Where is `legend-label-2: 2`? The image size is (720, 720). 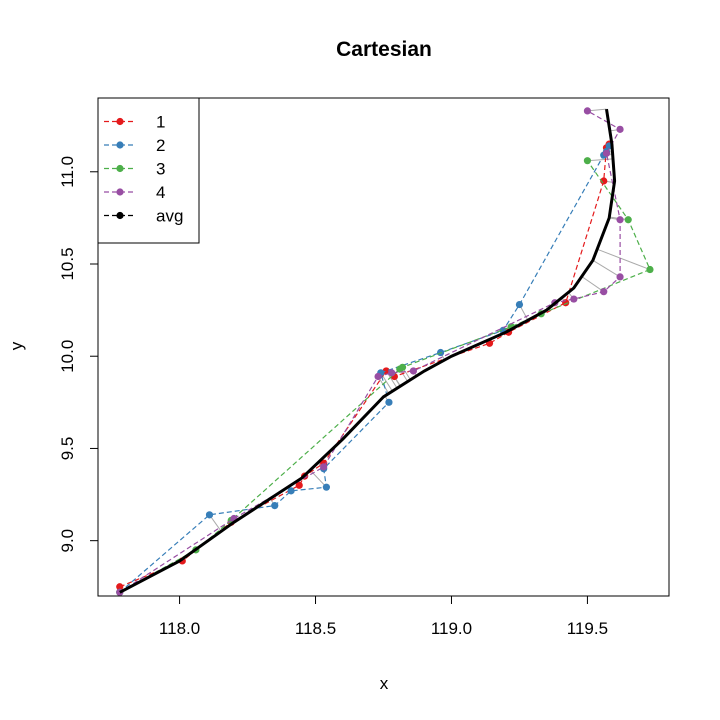 legend-label-2: 2 is located at coordinates (160, 145).